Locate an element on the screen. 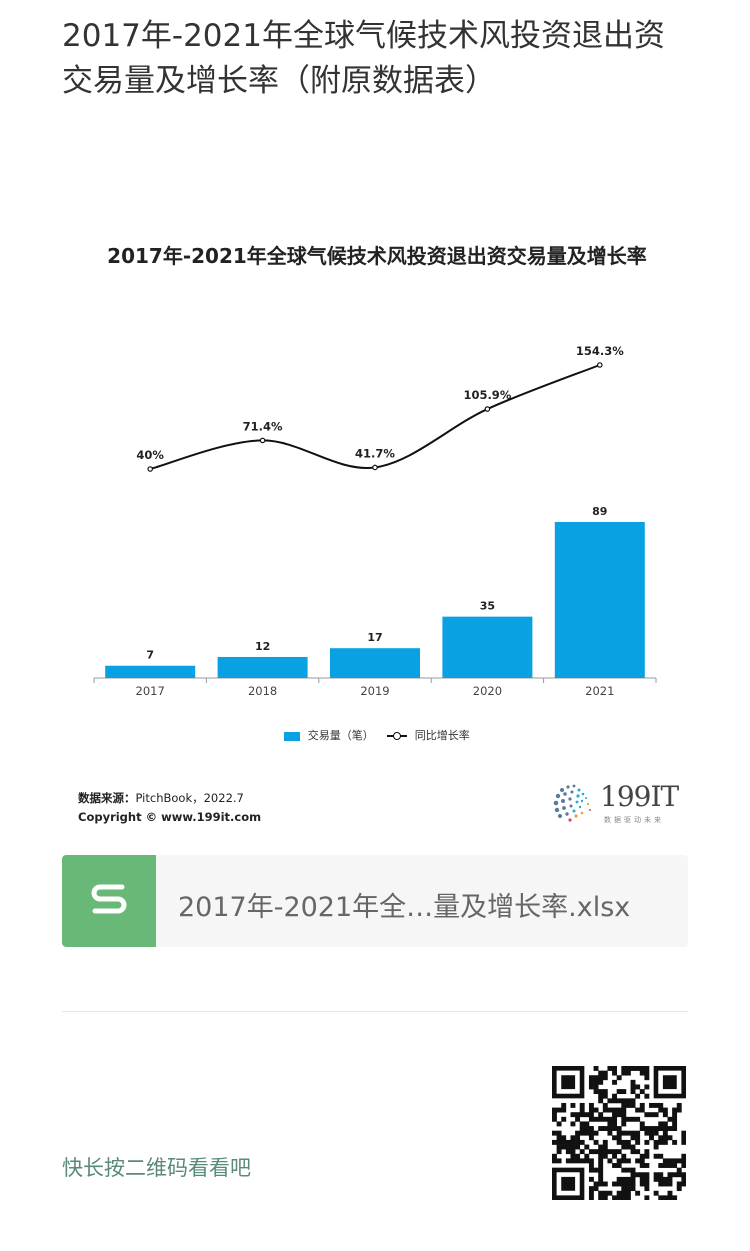 This screenshot has width=750, height=1251. bar-2019 is located at coordinates (375, 663).